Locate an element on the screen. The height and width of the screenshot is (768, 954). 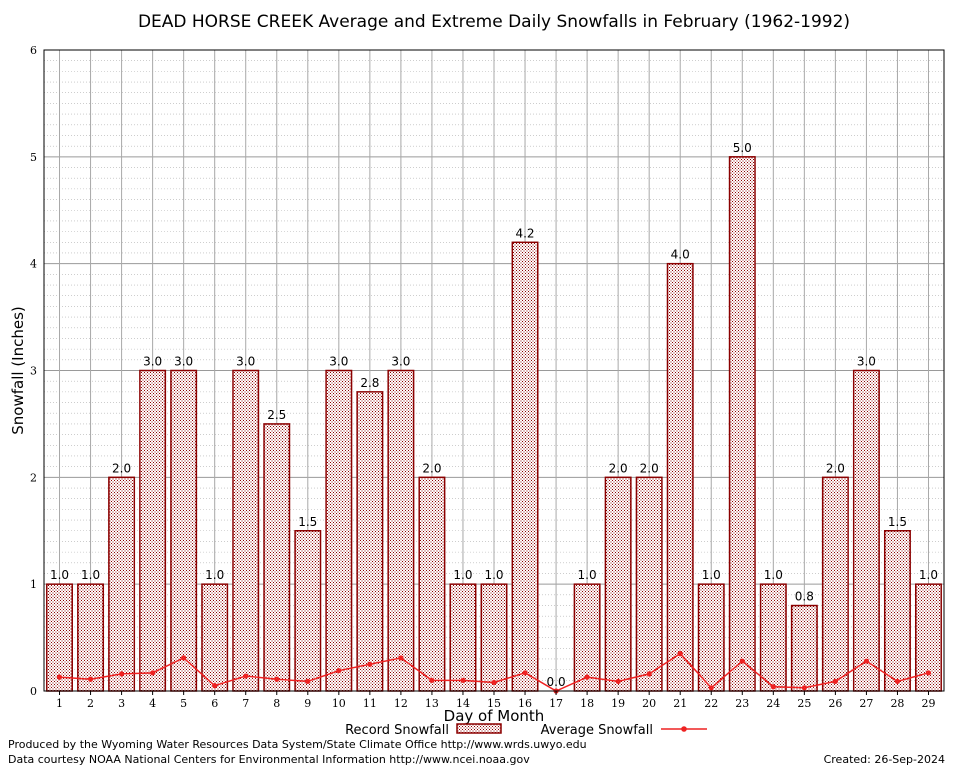
x-tick-label: 10 is located at coordinates (339, 703).